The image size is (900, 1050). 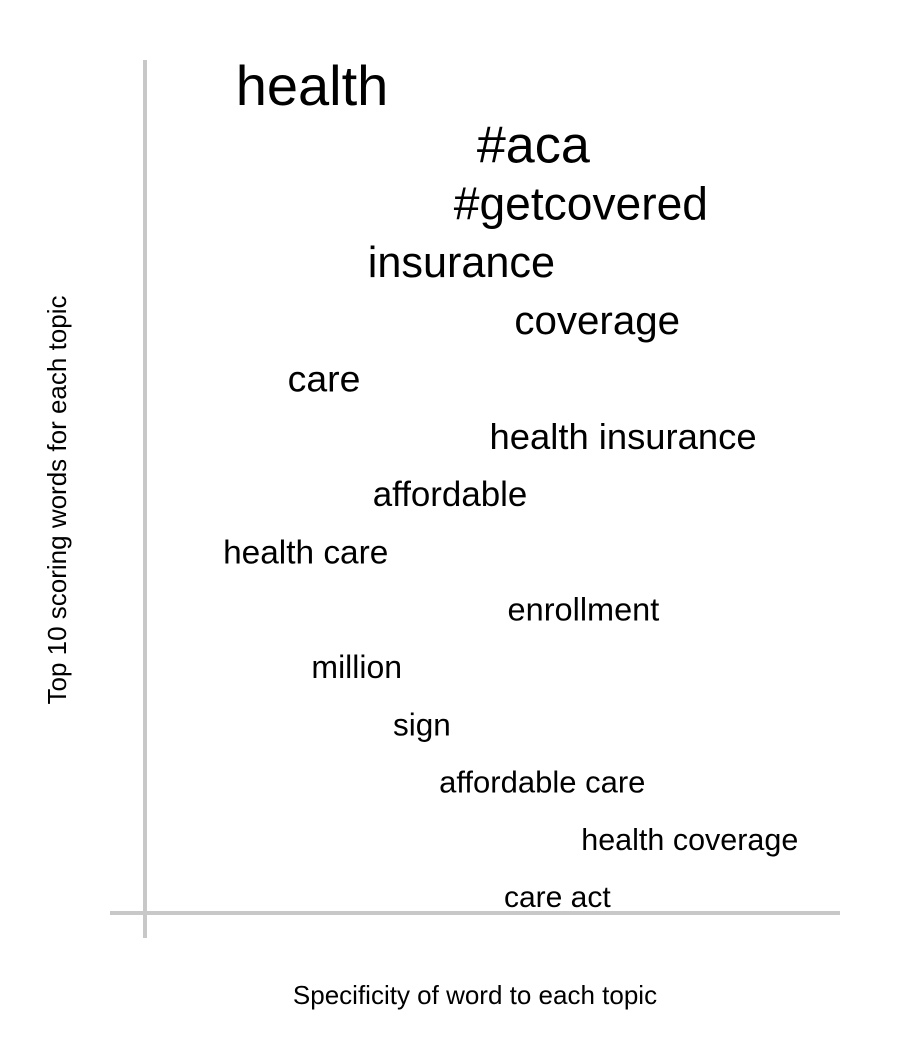 I want to click on word-label: sign, so click(x=422, y=724).